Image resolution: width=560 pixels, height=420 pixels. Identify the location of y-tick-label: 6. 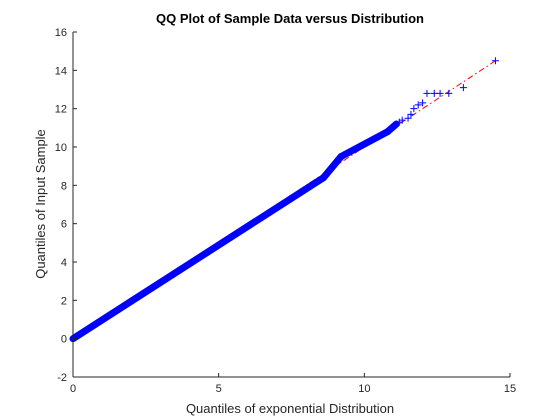
(64, 225).